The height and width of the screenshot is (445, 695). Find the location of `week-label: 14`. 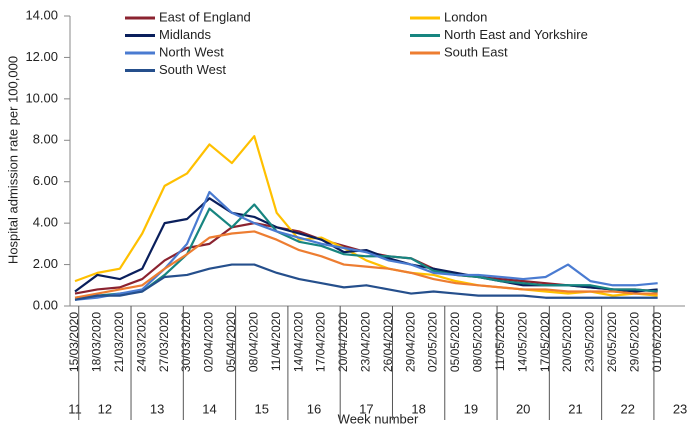

week-label: 14 is located at coordinates (209, 408).